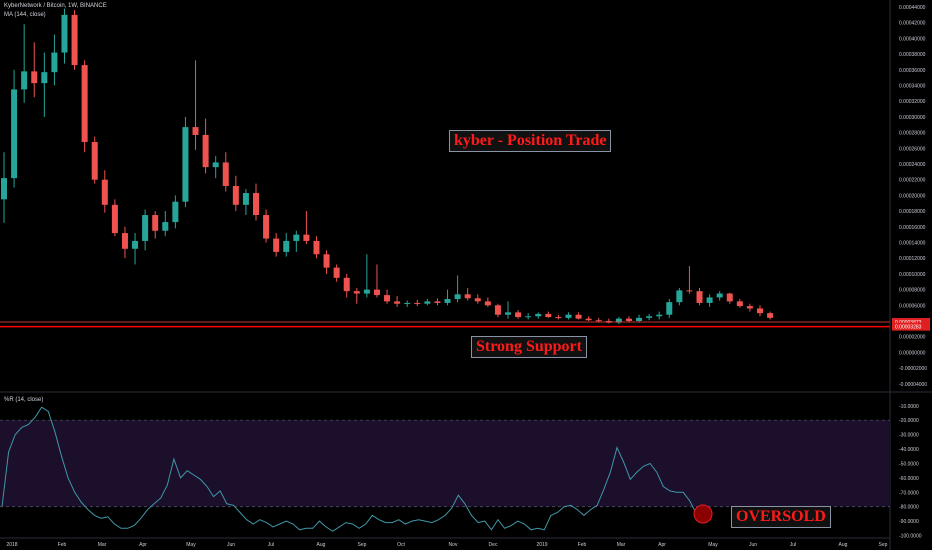 The image size is (932, 550). I want to click on price-tick-label: 0.00024000, so click(912, 165).